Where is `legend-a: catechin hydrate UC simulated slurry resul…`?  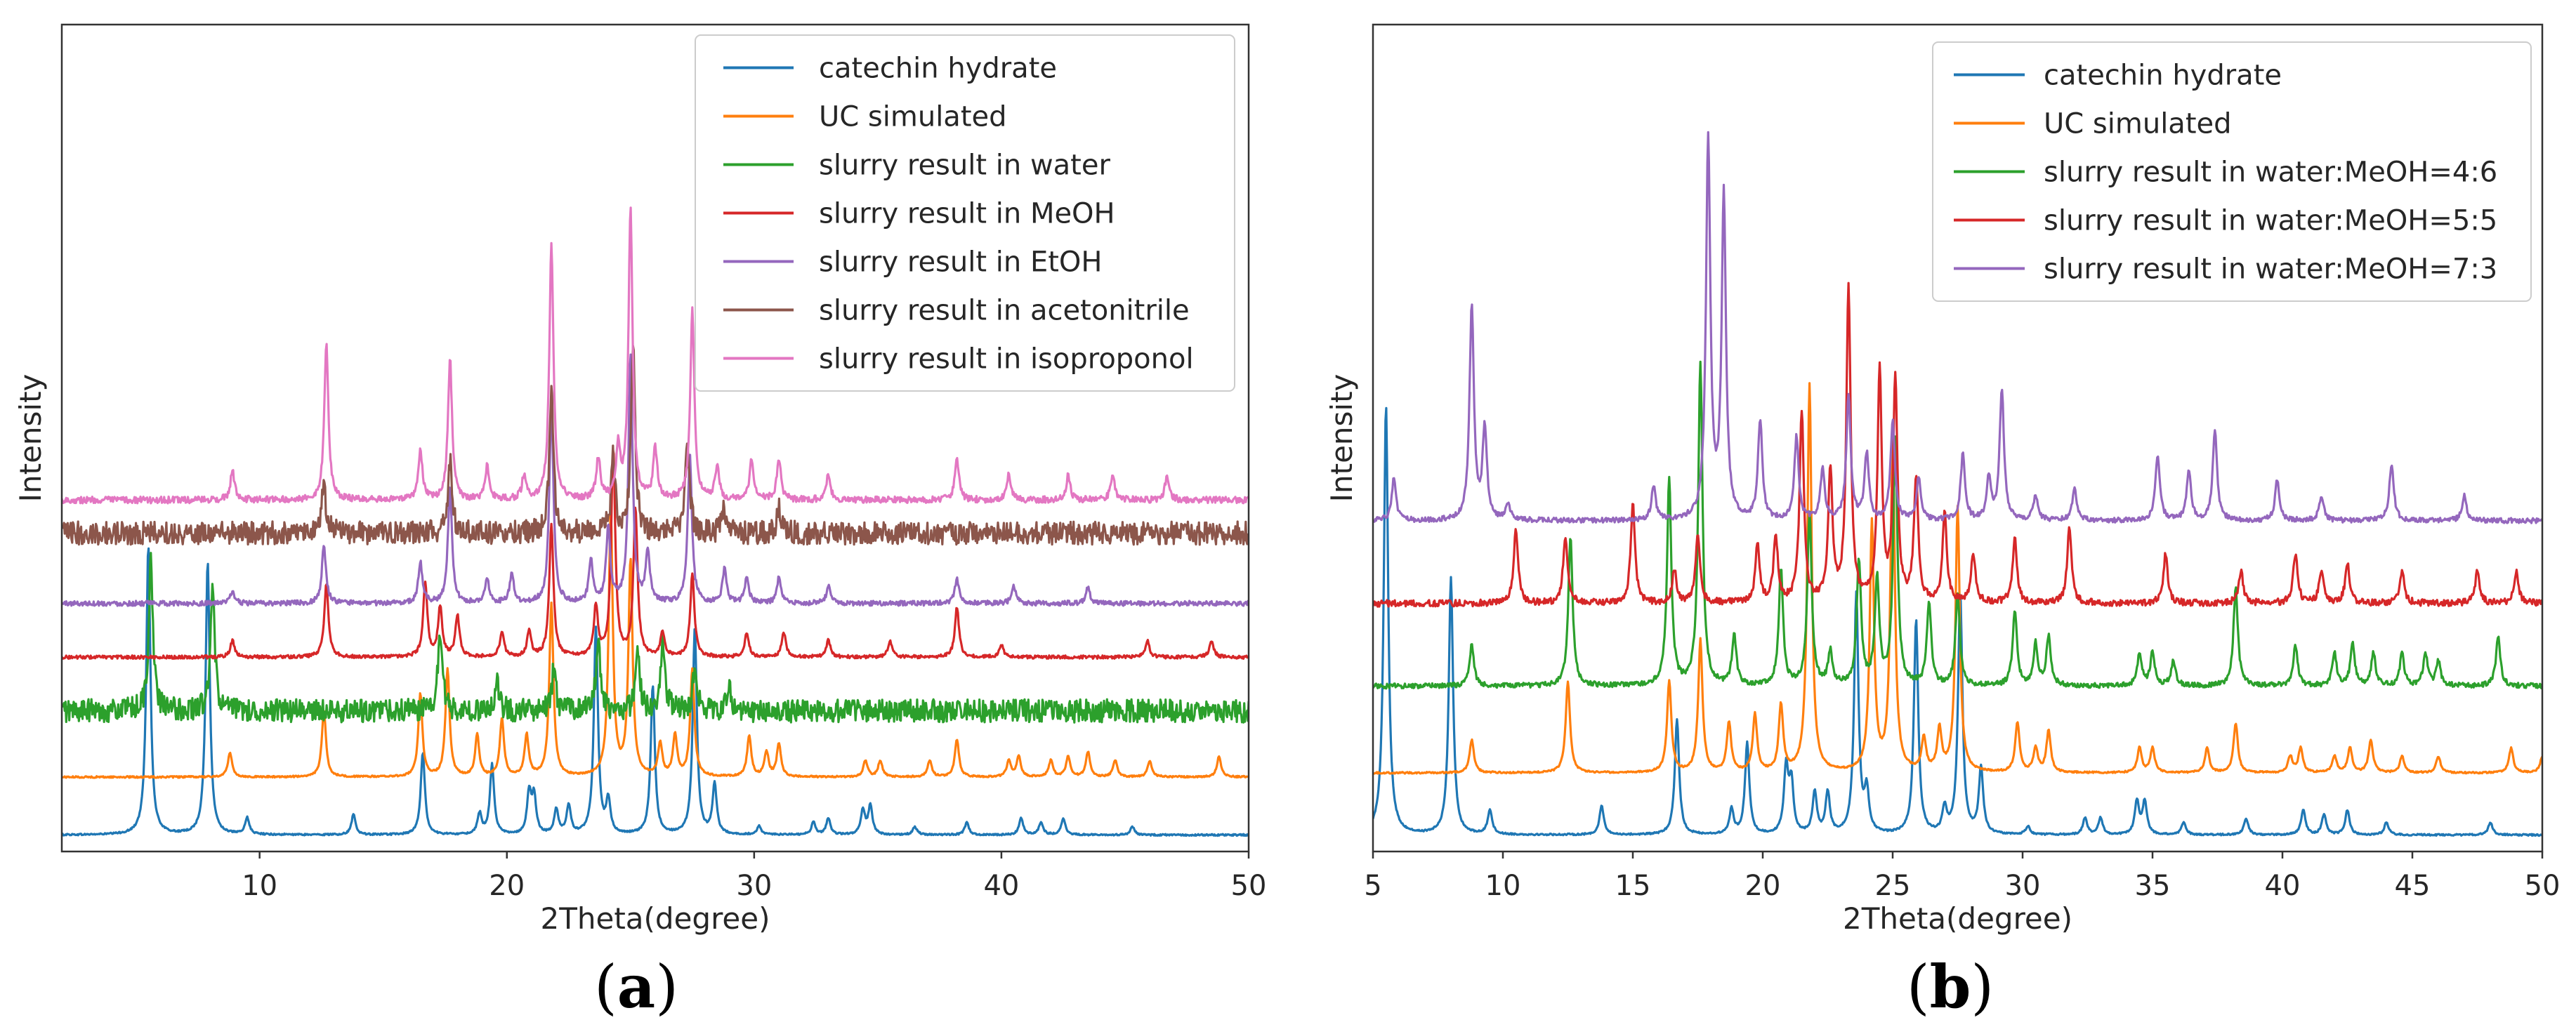 legend-a: catechin hydrate UC simulated slurry resul… is located at coordinates (965, 213).